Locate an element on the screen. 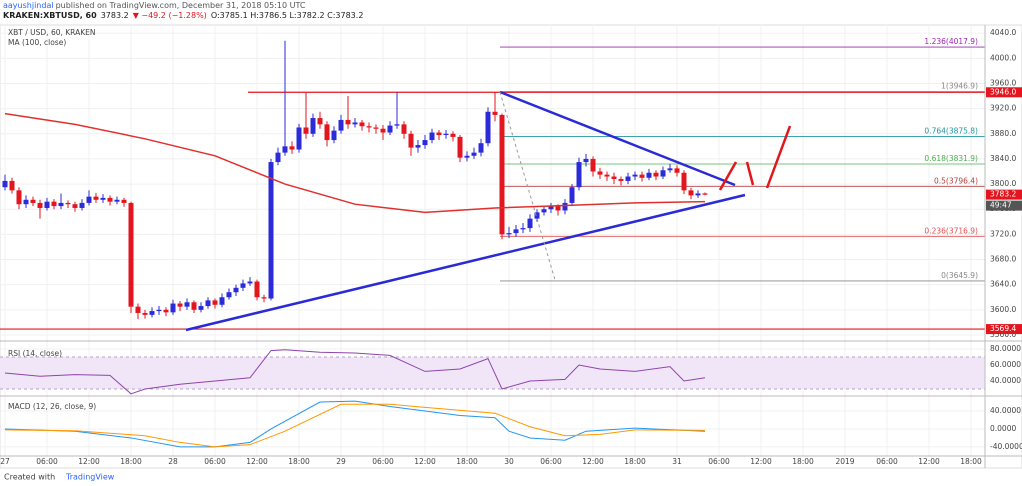 The height and width of the screenshot is (486, 1022). x-tick-label: 29 is located at coordinates (341, 461).